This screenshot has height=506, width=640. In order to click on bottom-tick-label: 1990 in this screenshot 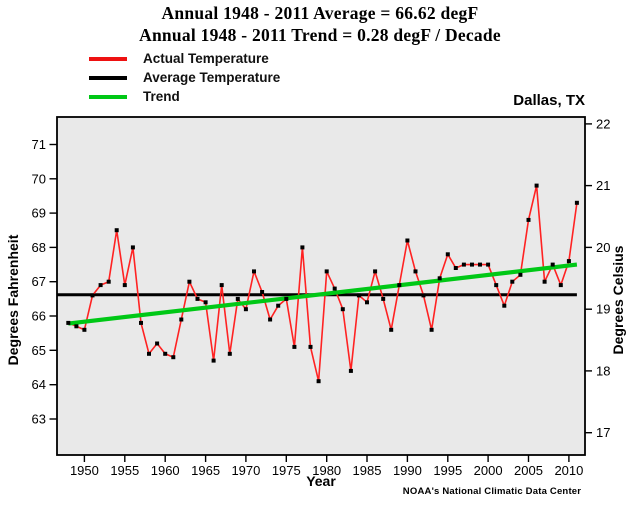, I will do `click(407, 470)`.